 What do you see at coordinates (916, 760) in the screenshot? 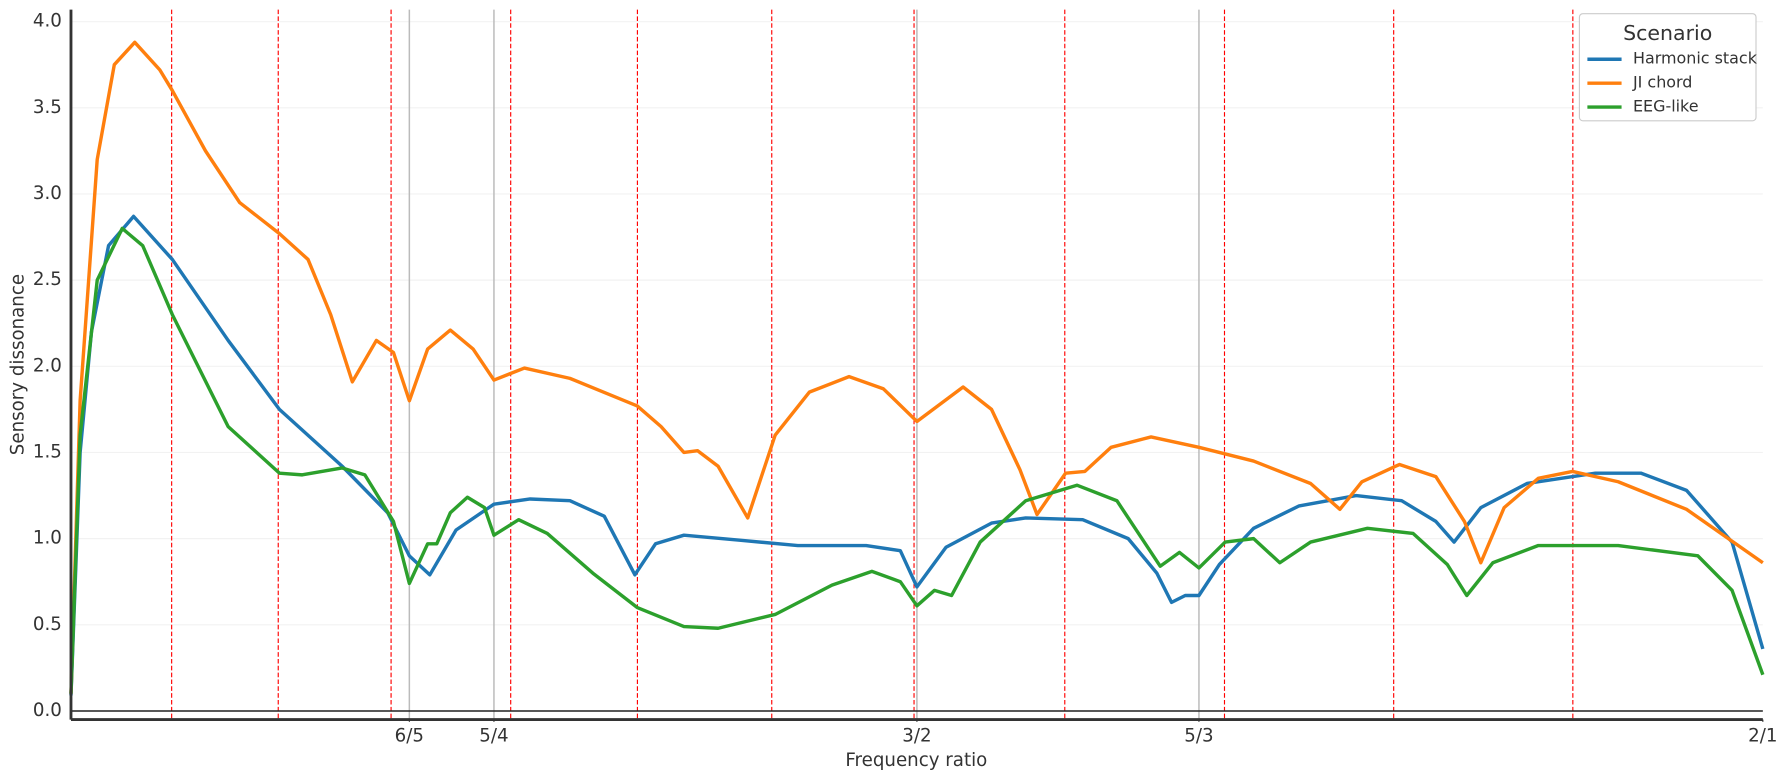
I see `x-axis-label: Frequency ratio` at bounding box center [916, 760].